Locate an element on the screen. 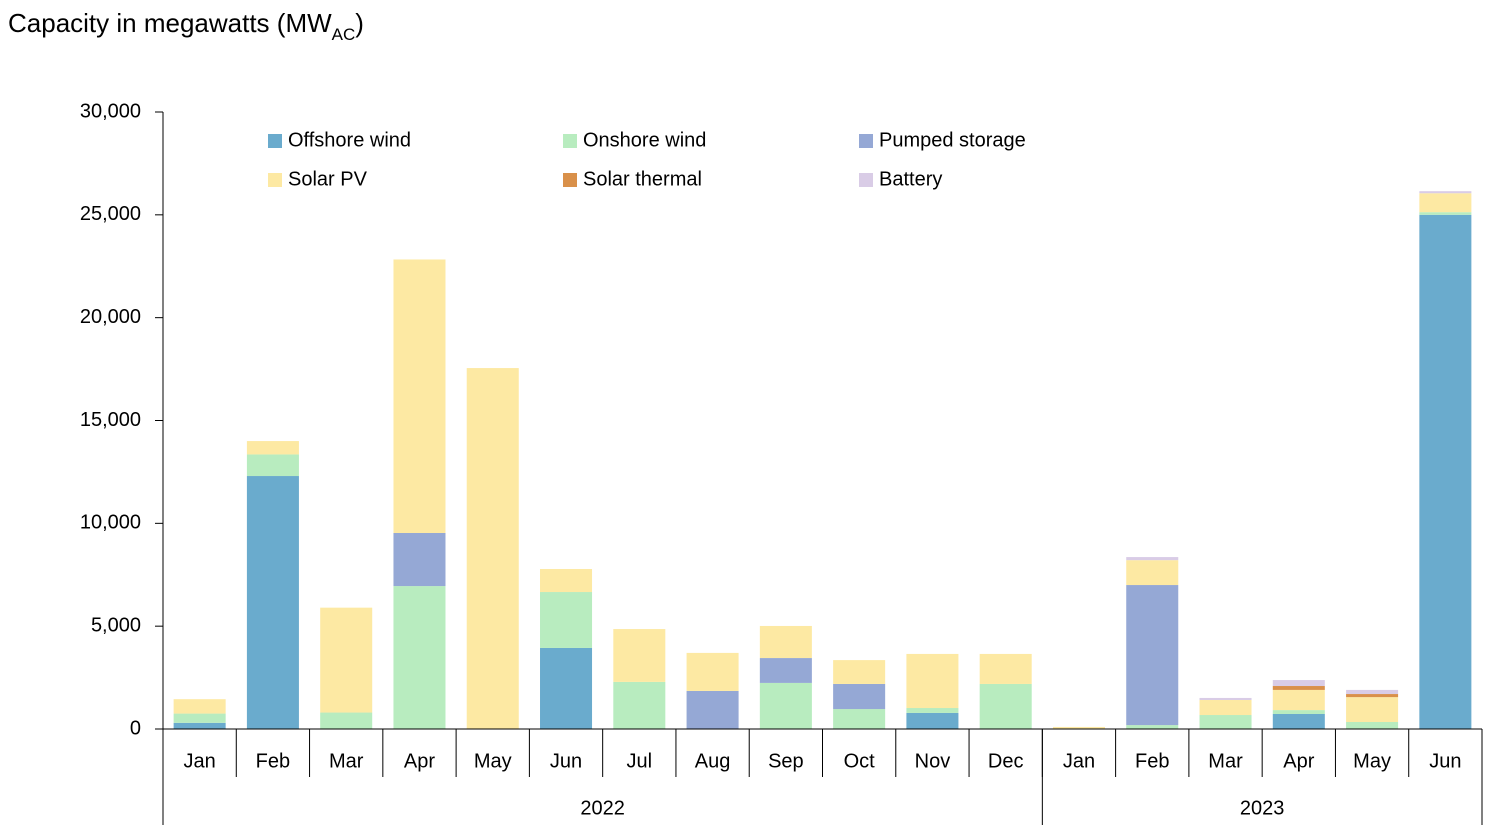 The height and width of the screenshot is (840, 1497). y-tick-label: 15,000 is located at coordinates (110, 420).